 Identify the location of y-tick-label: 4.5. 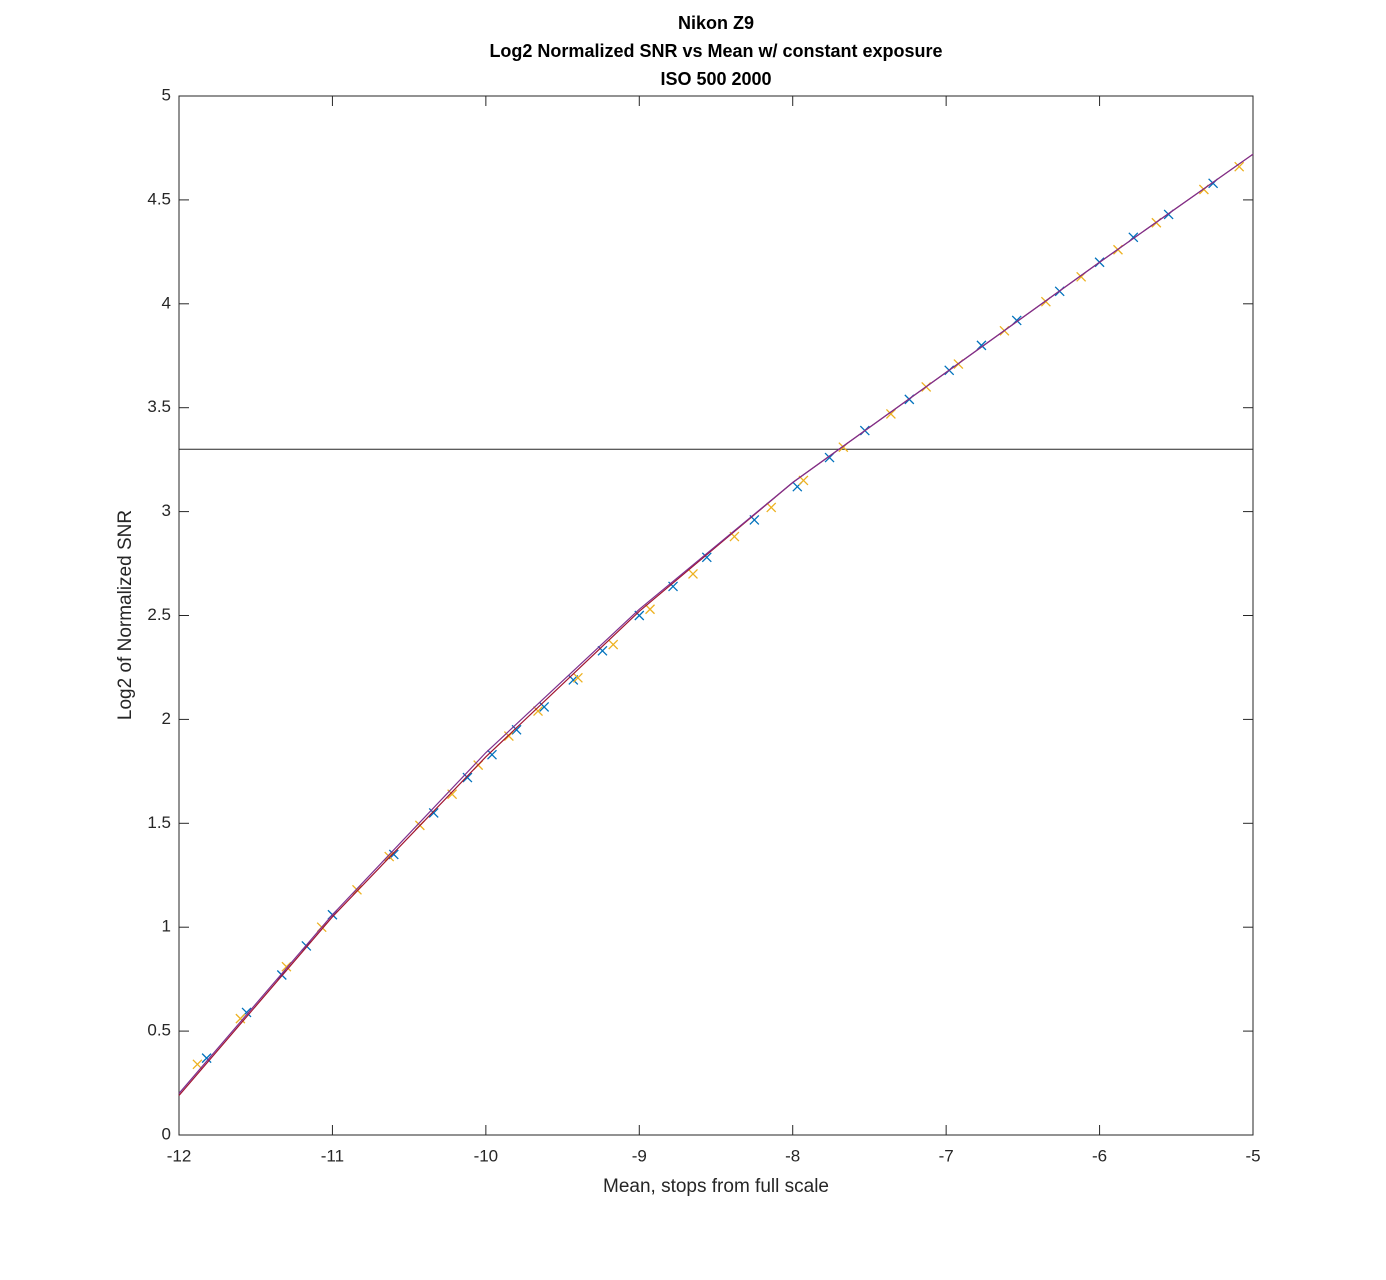
(159, 198).